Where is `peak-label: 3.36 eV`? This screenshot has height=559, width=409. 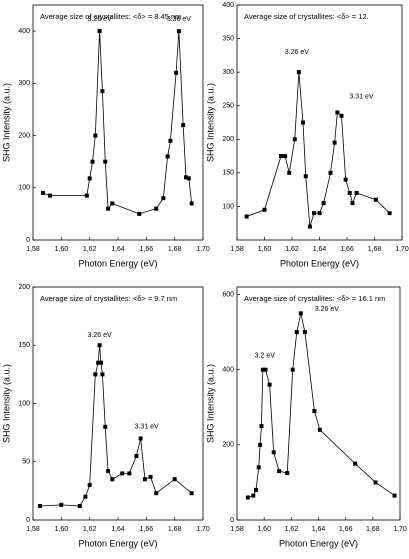 peak-label: 3.36 eV is located at coordinates (179, 19).